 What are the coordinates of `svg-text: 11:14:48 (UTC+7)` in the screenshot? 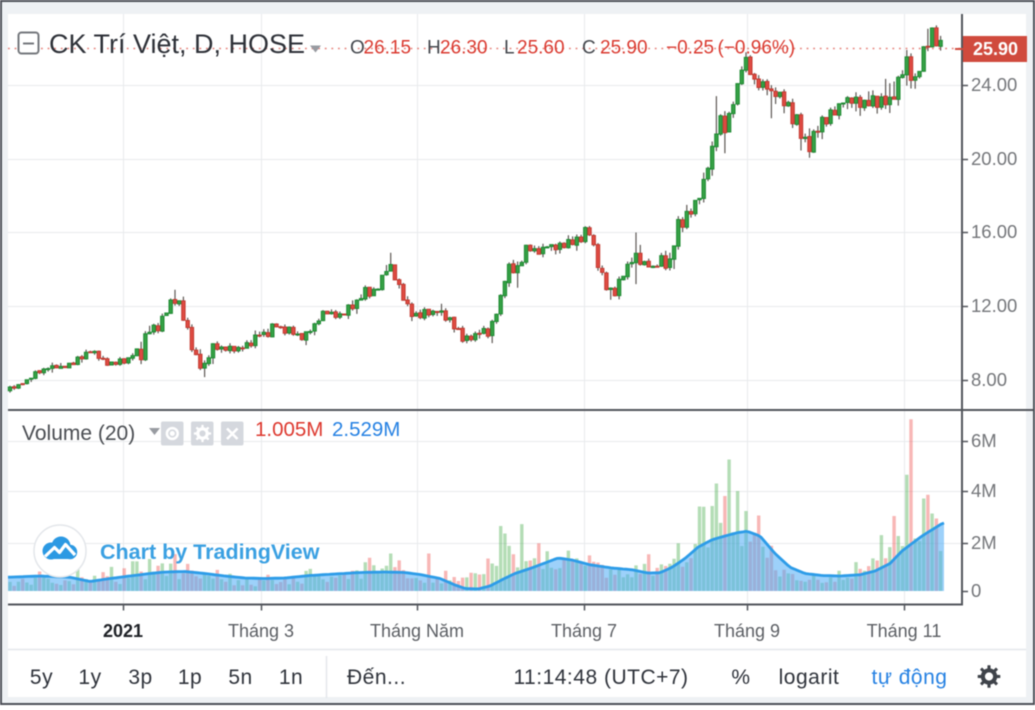 It's located at (600, 677).